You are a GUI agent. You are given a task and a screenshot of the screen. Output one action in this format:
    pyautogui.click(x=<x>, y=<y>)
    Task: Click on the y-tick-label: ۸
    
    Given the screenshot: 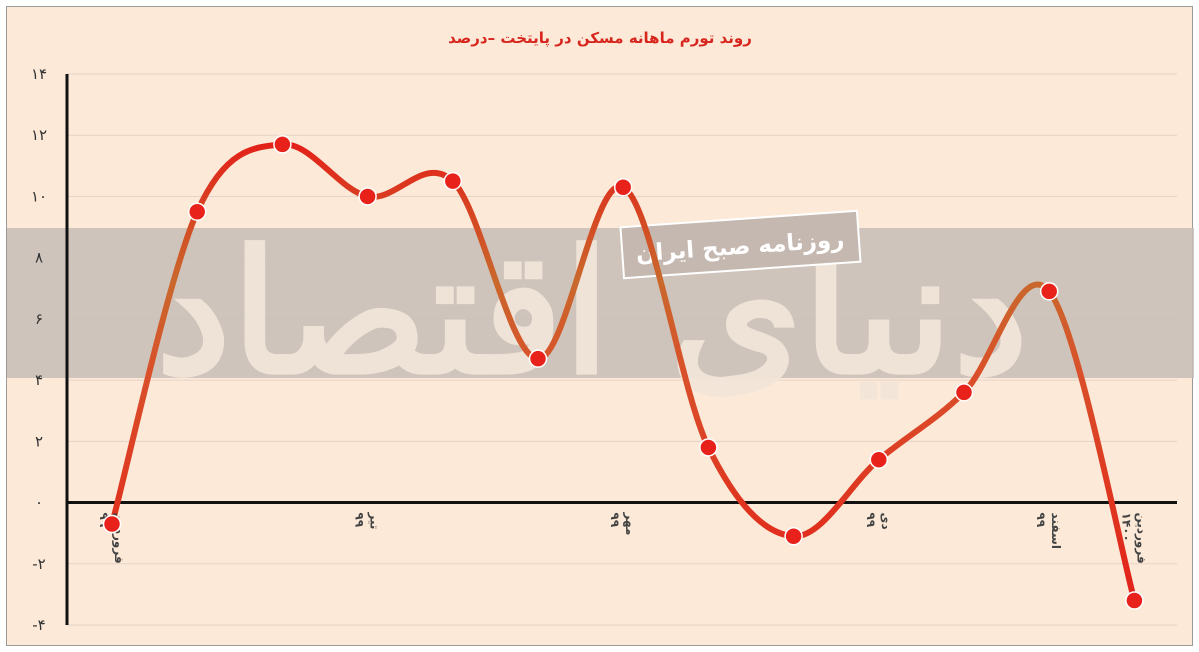 What is the action you would take?
    pyautogui.click(x=39, y=258)
    